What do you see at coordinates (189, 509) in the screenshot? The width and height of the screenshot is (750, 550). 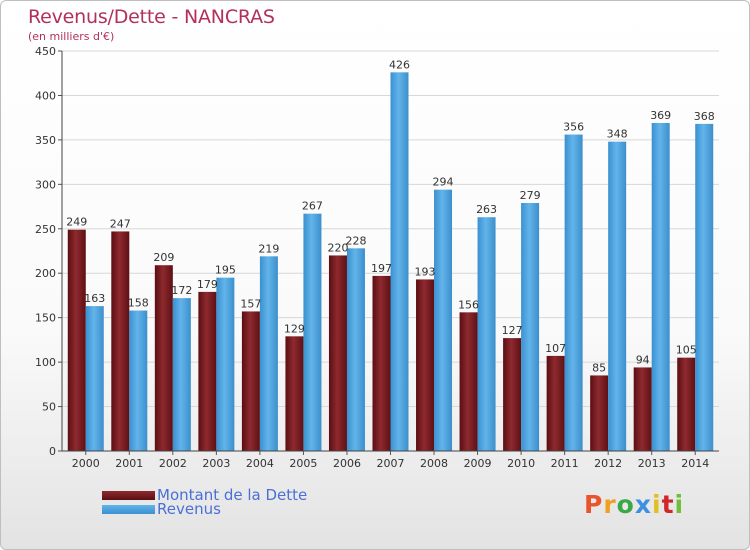 I see `legend-label-revenue: Revenus` at bounding box center [189, 509].